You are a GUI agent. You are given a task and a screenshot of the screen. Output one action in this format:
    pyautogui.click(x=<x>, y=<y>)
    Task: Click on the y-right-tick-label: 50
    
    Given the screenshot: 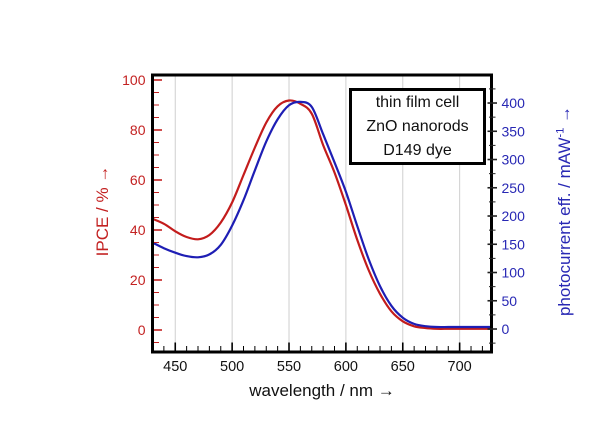 What is the action you would take?
    pyautogui.click(x=510, y=301)
    